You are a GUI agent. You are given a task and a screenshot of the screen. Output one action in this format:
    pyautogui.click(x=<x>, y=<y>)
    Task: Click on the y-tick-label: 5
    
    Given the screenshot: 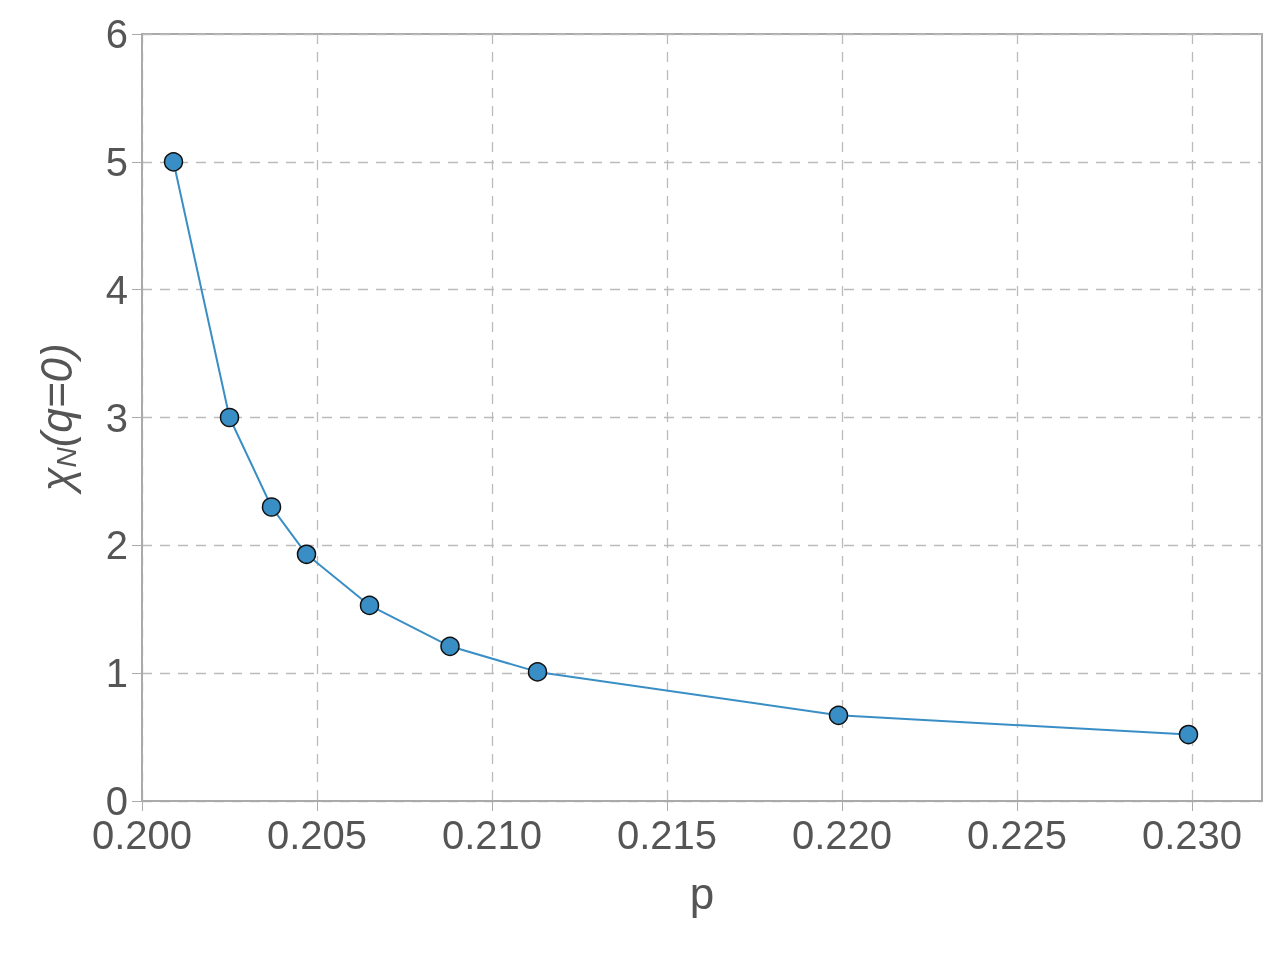 What is the action you would take?
    pyautogui.click(x=116, y=161)
    